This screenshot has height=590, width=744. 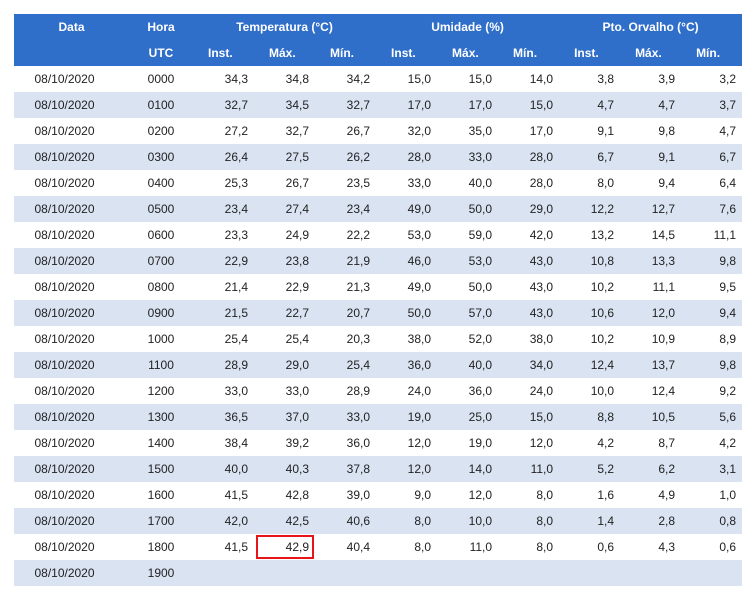 What do you see at coordinates (284, 105) in the screenshot?
I see `cell-temp-max: 34,5` at bounding box center [284, 105].